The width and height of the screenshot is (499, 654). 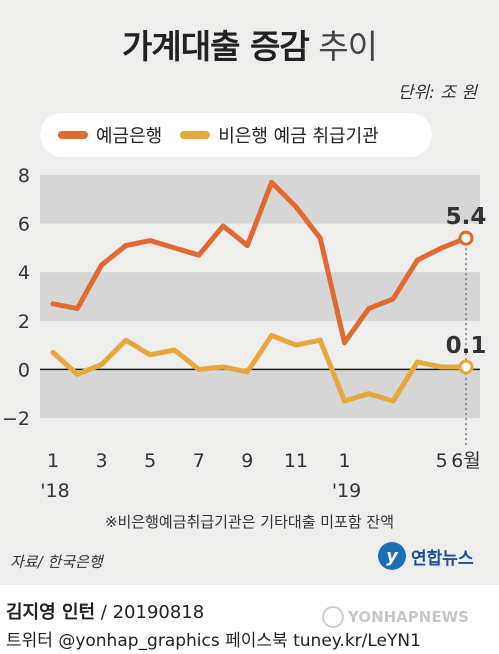 What do you see at coordinates (24, 176) in the screenshot?
I see `y-tick-label: 8` at bounding box center [24, 176].